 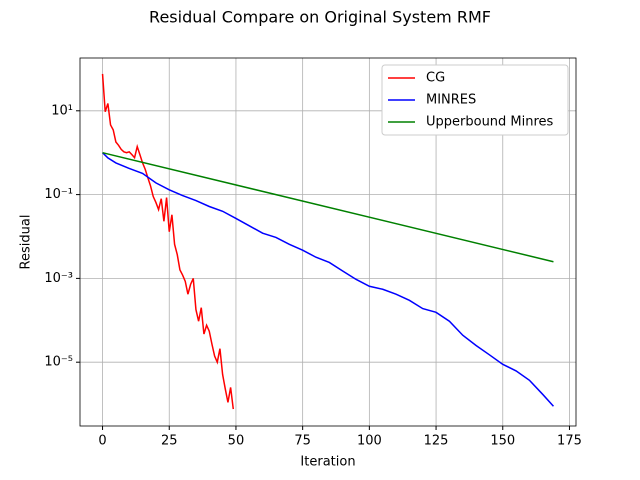 What do you see at coordinates (327, 462) in the screenshot?
I see `x-axis-label: Iteration` at bounding box center [327, 462].